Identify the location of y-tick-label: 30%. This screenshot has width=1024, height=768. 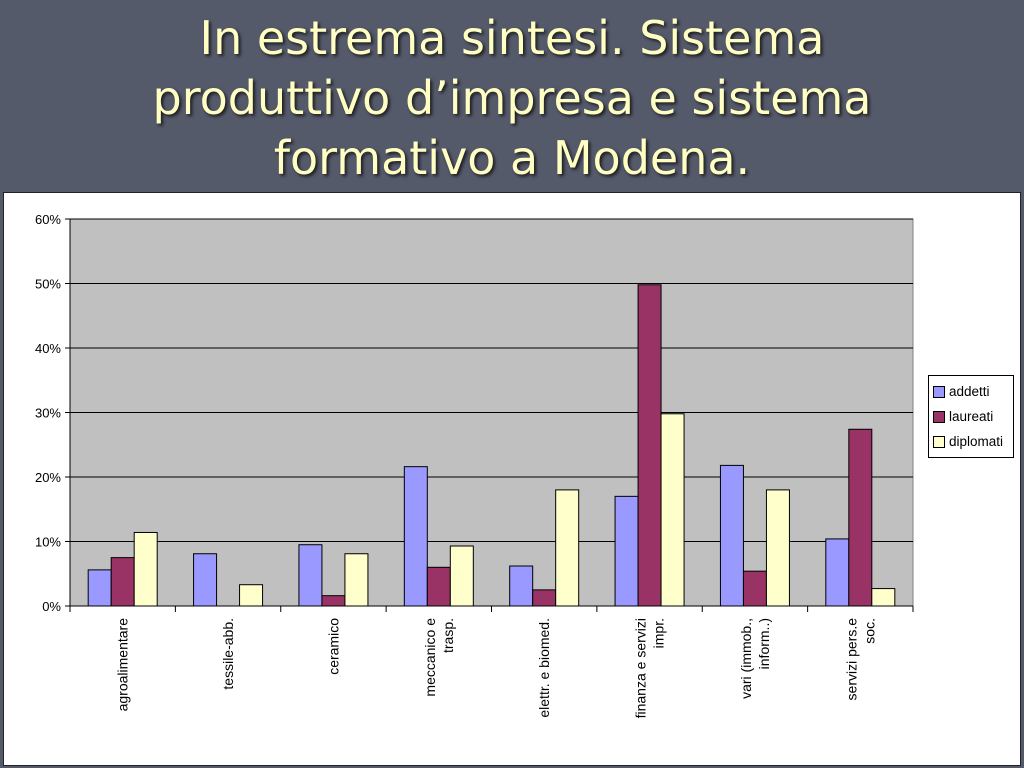
(48, 413).